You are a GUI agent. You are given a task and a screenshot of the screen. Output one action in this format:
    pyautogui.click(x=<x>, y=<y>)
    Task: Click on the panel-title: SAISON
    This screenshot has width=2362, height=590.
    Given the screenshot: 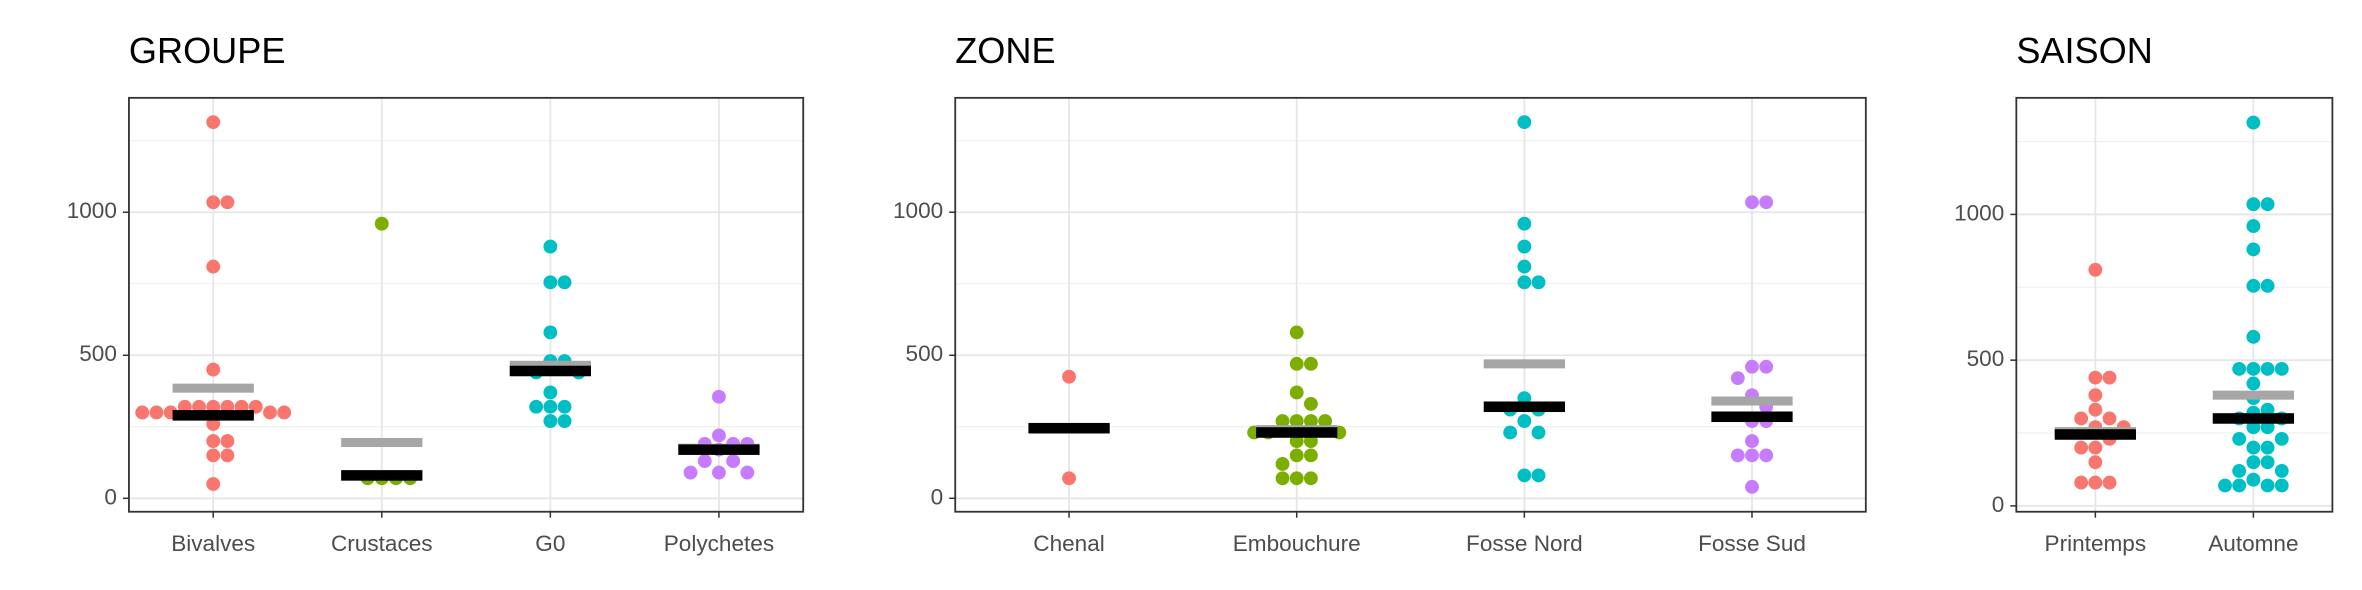 What is the action you would take?
    pyautogui.click(x=2084, y=50)
    